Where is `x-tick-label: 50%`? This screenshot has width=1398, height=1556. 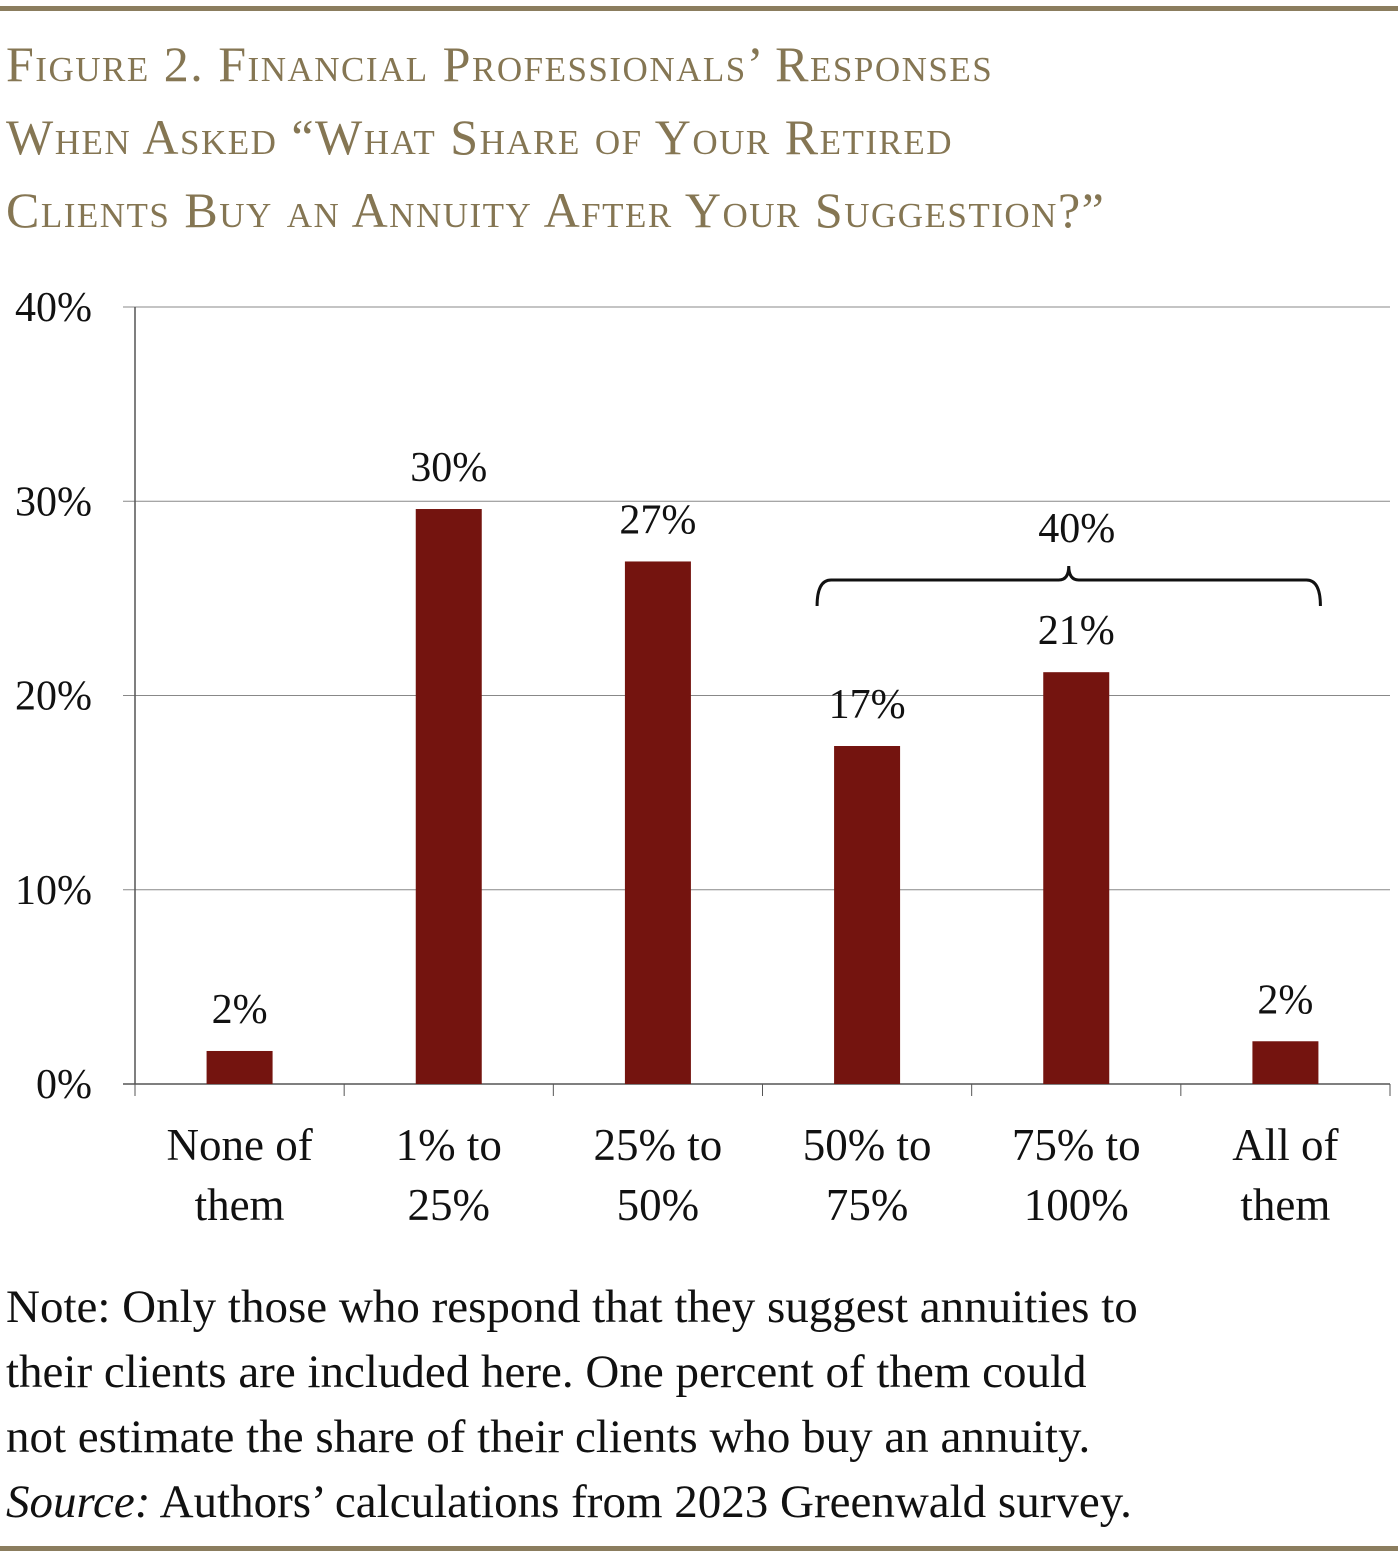
x-tick-label: 50% is located at coordinates (658, 1205).